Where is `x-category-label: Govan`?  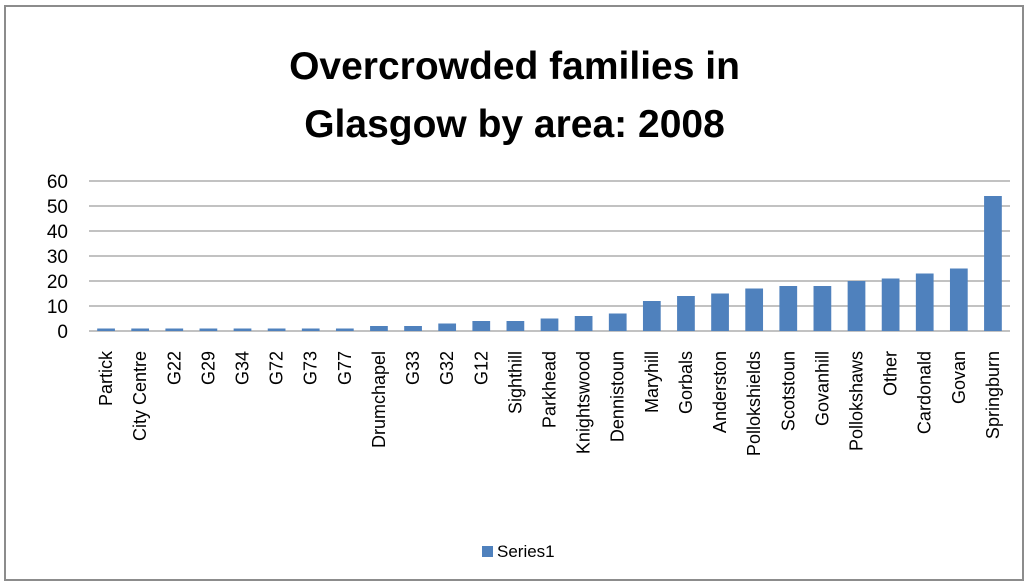 x-category-label: Govan is located at coordinates (959, 377).